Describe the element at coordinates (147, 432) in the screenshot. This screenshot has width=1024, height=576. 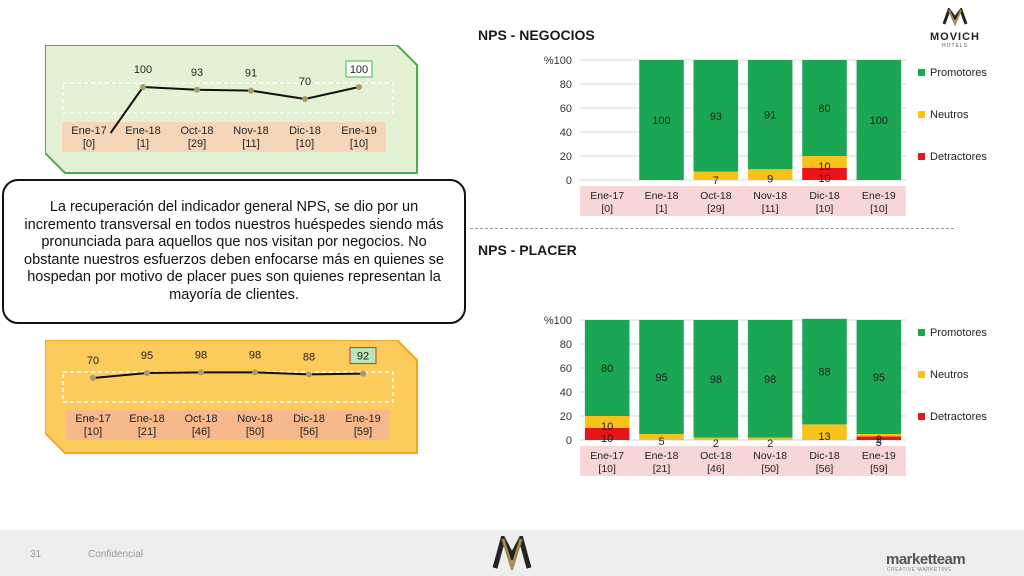
I see `x-tick-line: [21]` at that location.